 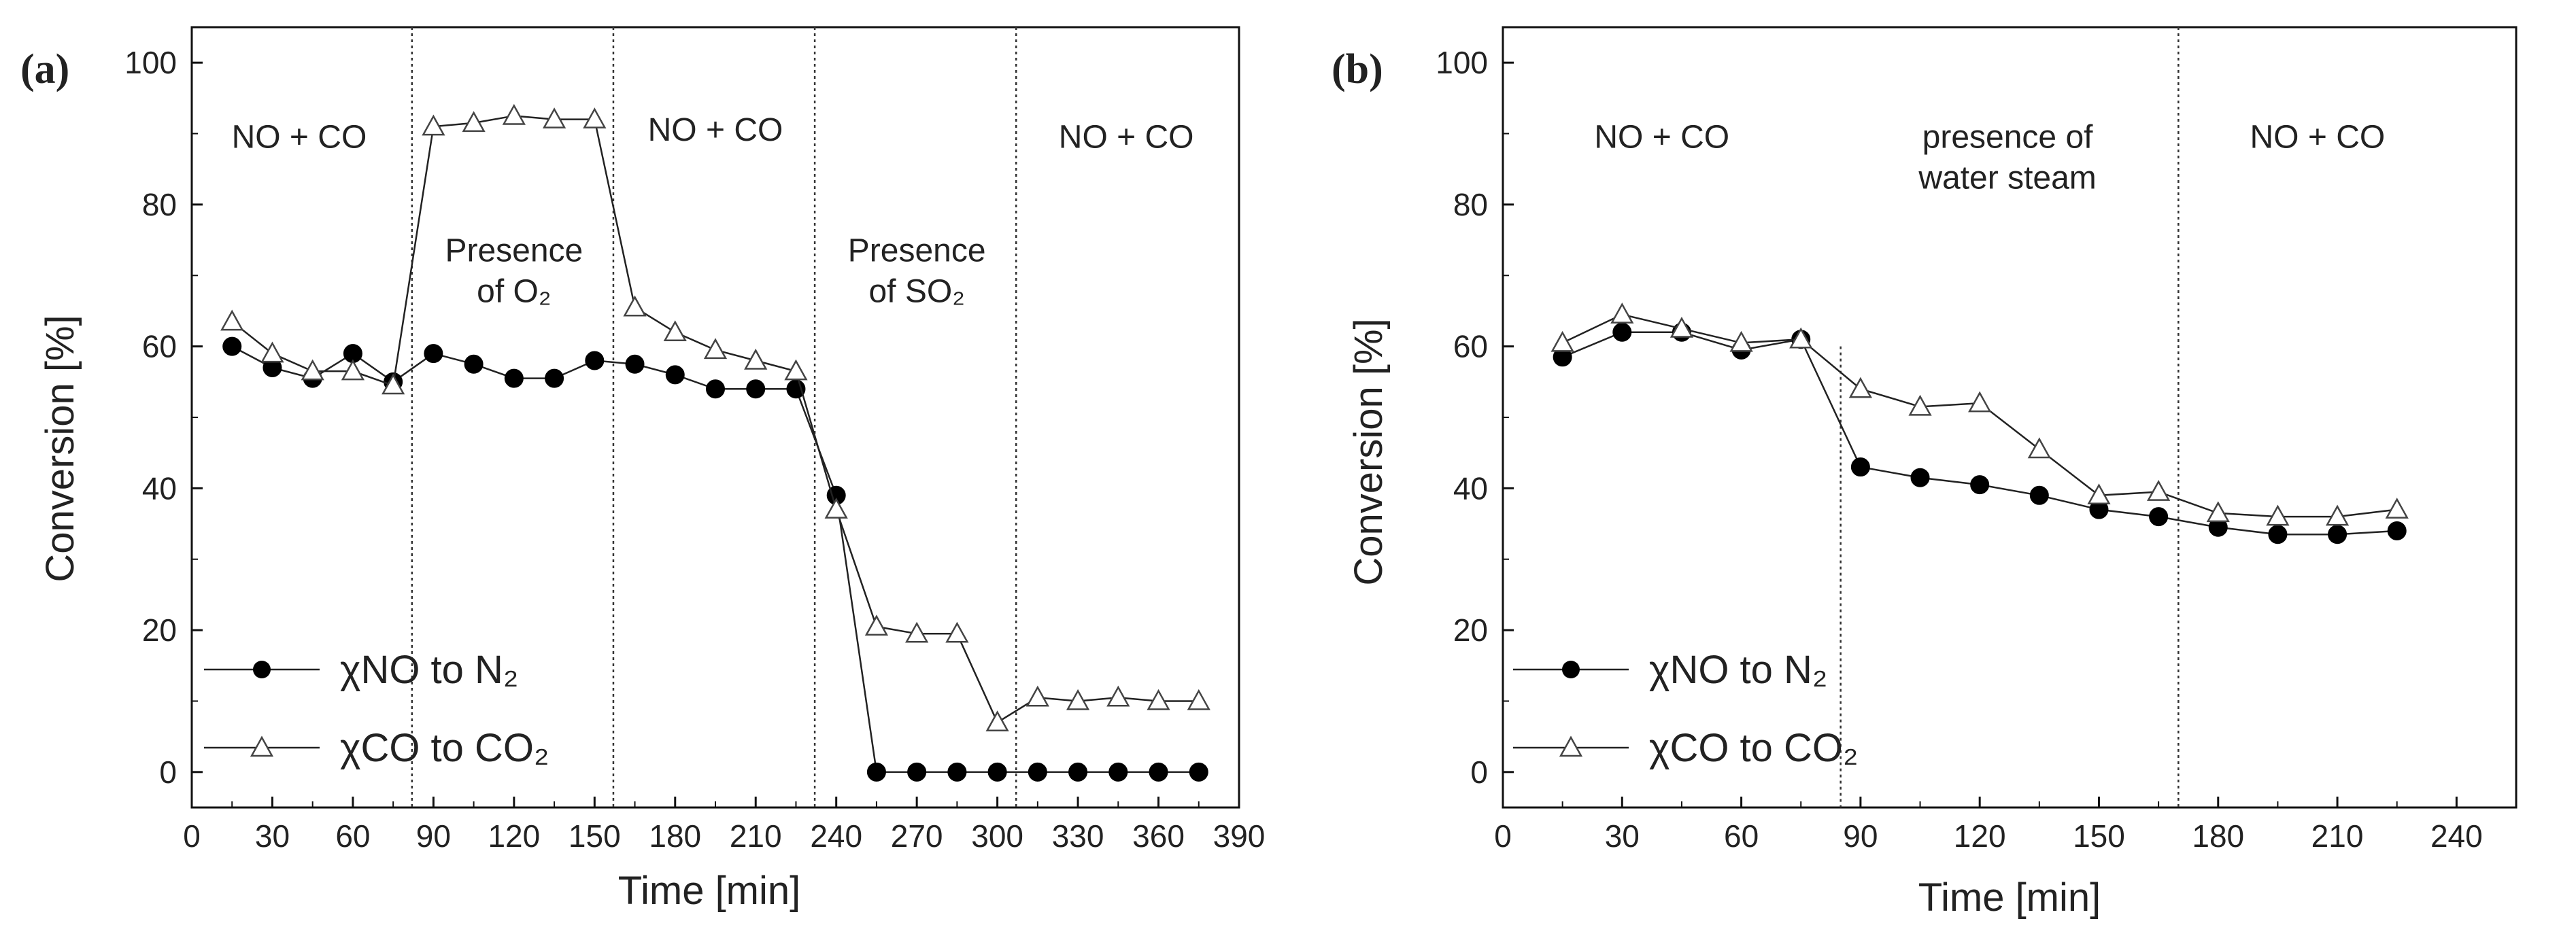 What do you see at coordinates (429, 670) in the screenshot?
I see `panel-a-legend-label: χNO to N₂` at bounding box center [429, 670].